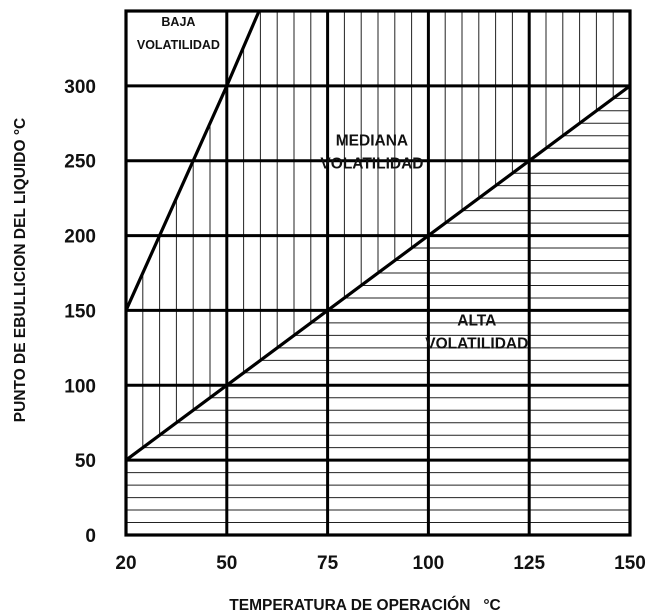 This screenshot has height=614, width=648. Describe the element at coordinates (372, 141) in the screenshot. I see `region-label: MEDIANA` at that location.